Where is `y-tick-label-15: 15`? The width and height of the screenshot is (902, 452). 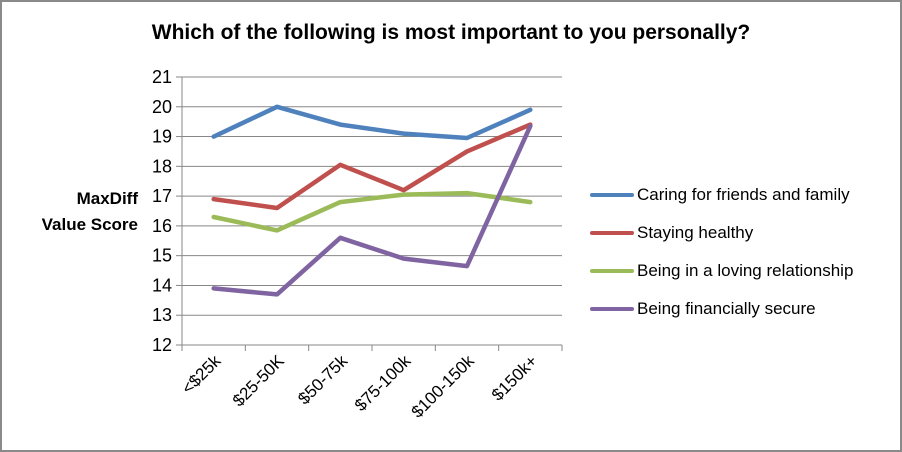 y-tick-label-15: 15 is located at coordinates (162, 256).